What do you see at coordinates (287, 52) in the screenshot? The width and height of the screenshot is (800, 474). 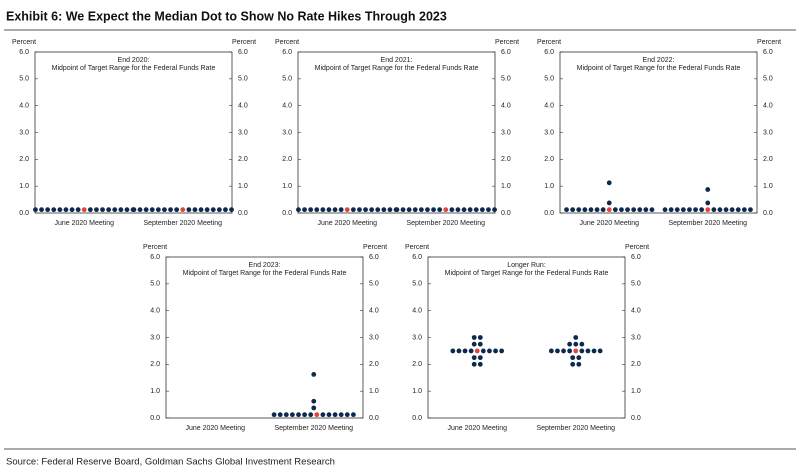 I see `y-tick-label: 6.0` at bounding box center [287, 52].